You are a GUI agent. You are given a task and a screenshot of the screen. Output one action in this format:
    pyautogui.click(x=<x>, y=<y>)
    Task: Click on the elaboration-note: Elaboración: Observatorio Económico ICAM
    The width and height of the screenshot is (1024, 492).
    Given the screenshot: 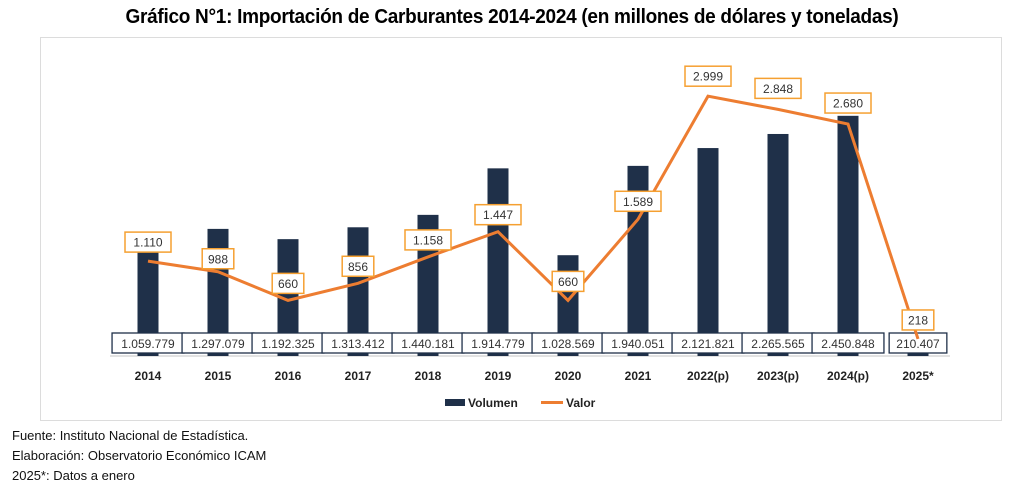 What is the action you would take?
    pyautogui.click(x=139, y=455)
    